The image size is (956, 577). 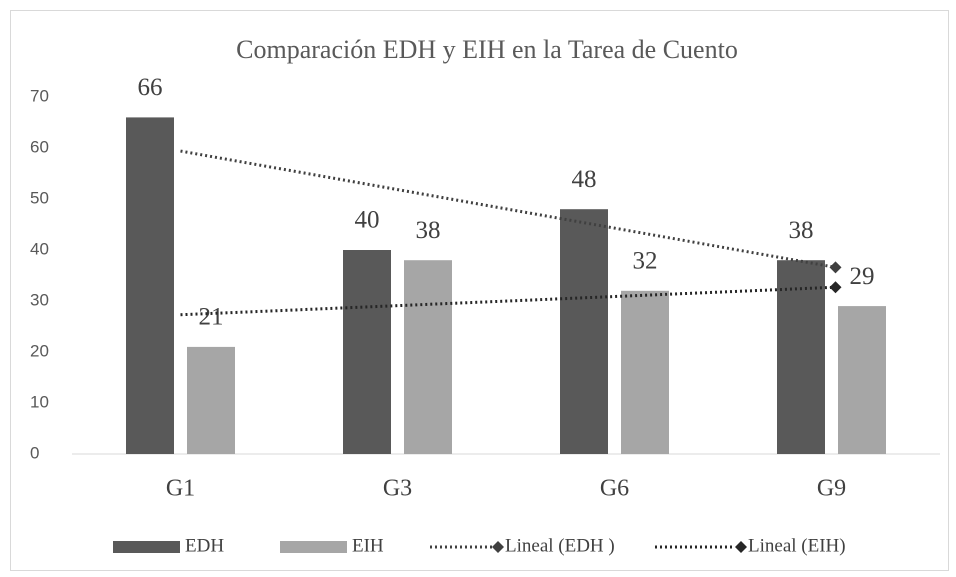 What do you see at coordinates (39, 197) in the screenshot?
I see `y-tick-label: 50` at bounding box center [39, 197].